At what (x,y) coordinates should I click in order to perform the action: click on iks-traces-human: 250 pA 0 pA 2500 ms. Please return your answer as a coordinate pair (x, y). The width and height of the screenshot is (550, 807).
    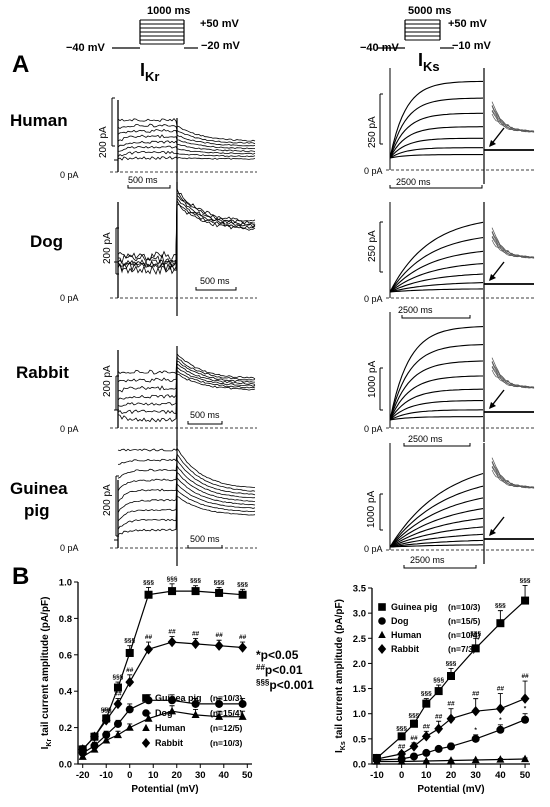
    Looking at the image, I should click on (450, 128).